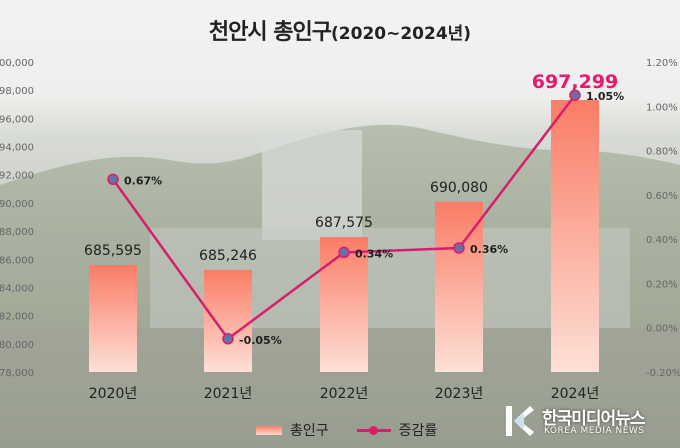  What do you see at coordinates (269, 430) in the screenshot?
I see `legend-swatch-bar` at bounding box center [269, 430].